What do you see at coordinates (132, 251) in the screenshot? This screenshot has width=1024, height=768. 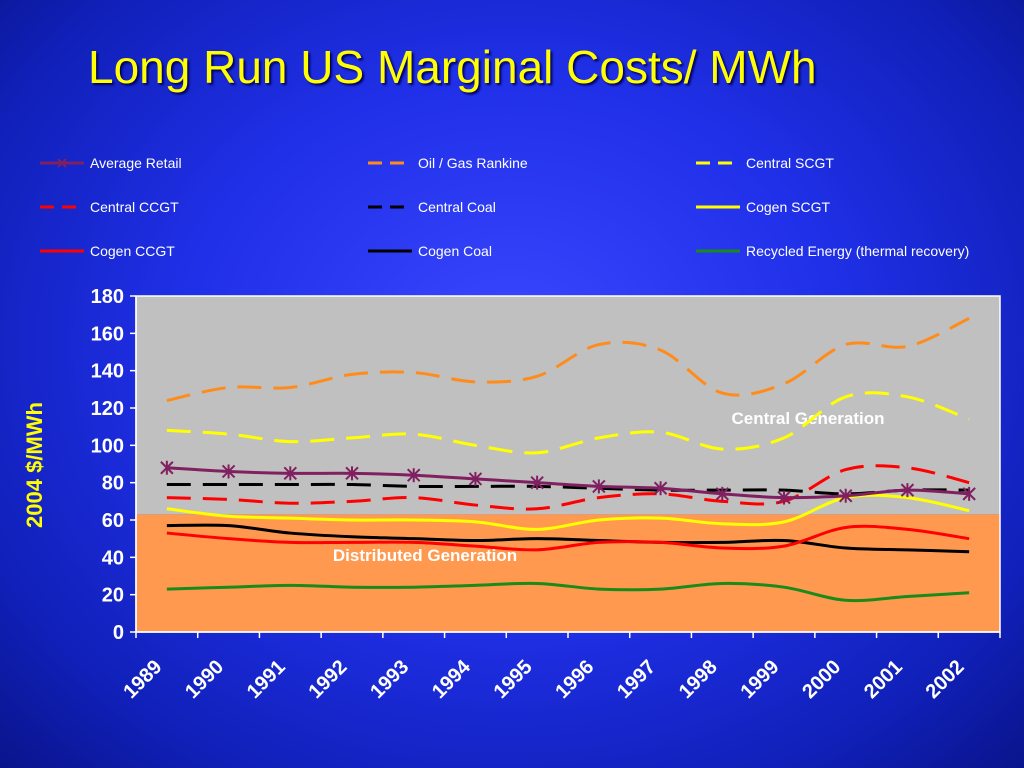 I see `legend-label: Cogen CCGT` at bounding box center [132, 251].